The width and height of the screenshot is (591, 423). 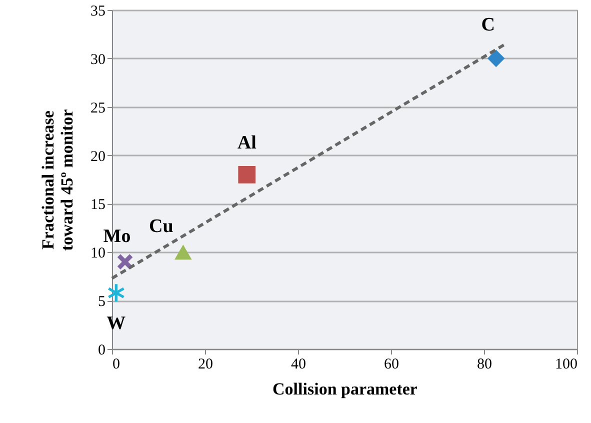 I want to click on series-label: Al, so click(x=246, y=143).